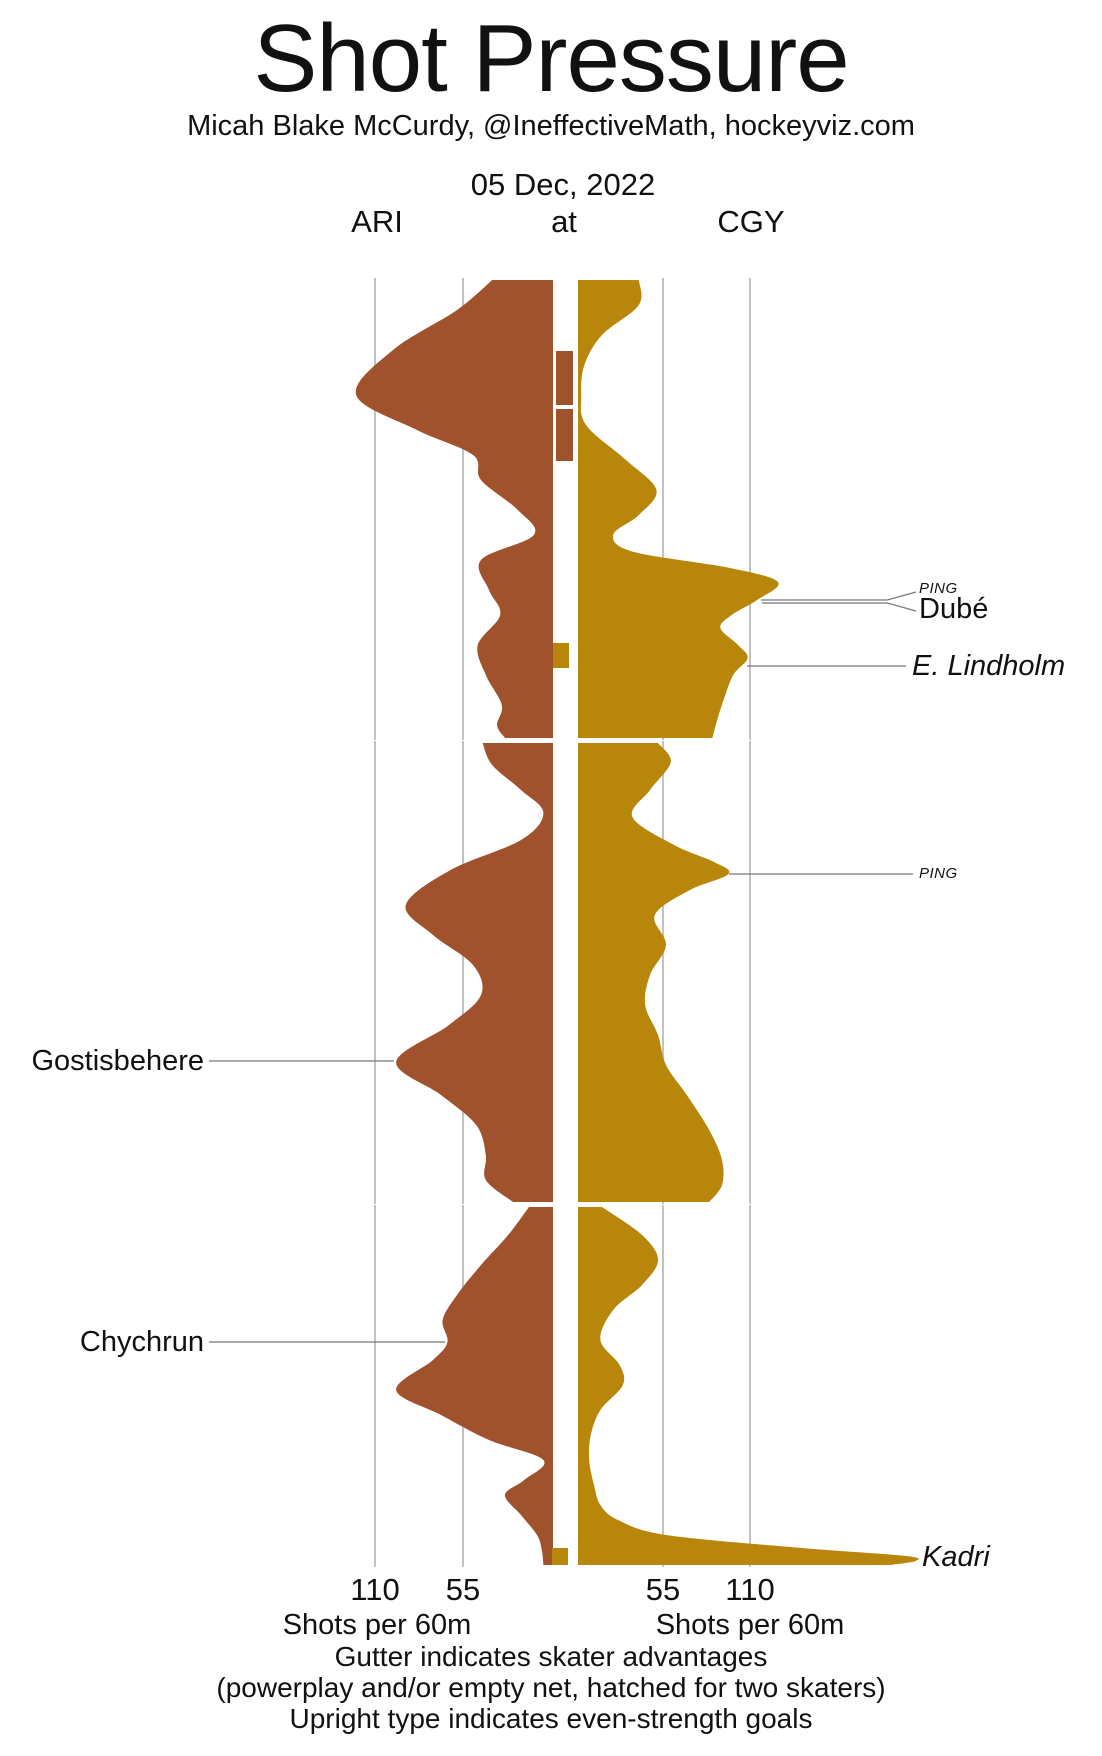  I want to click on cgy-shot-ridge-p1, so click(678, 509).